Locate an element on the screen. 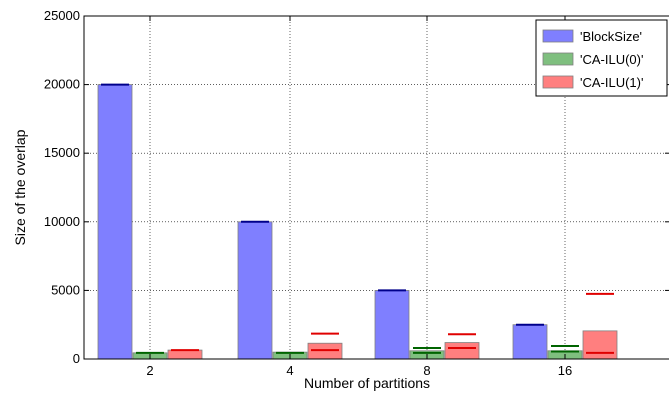 The width and height of the screenshot is (669, 396). y-axis-label: Size of the overlap is located at coordinates (20, 187).